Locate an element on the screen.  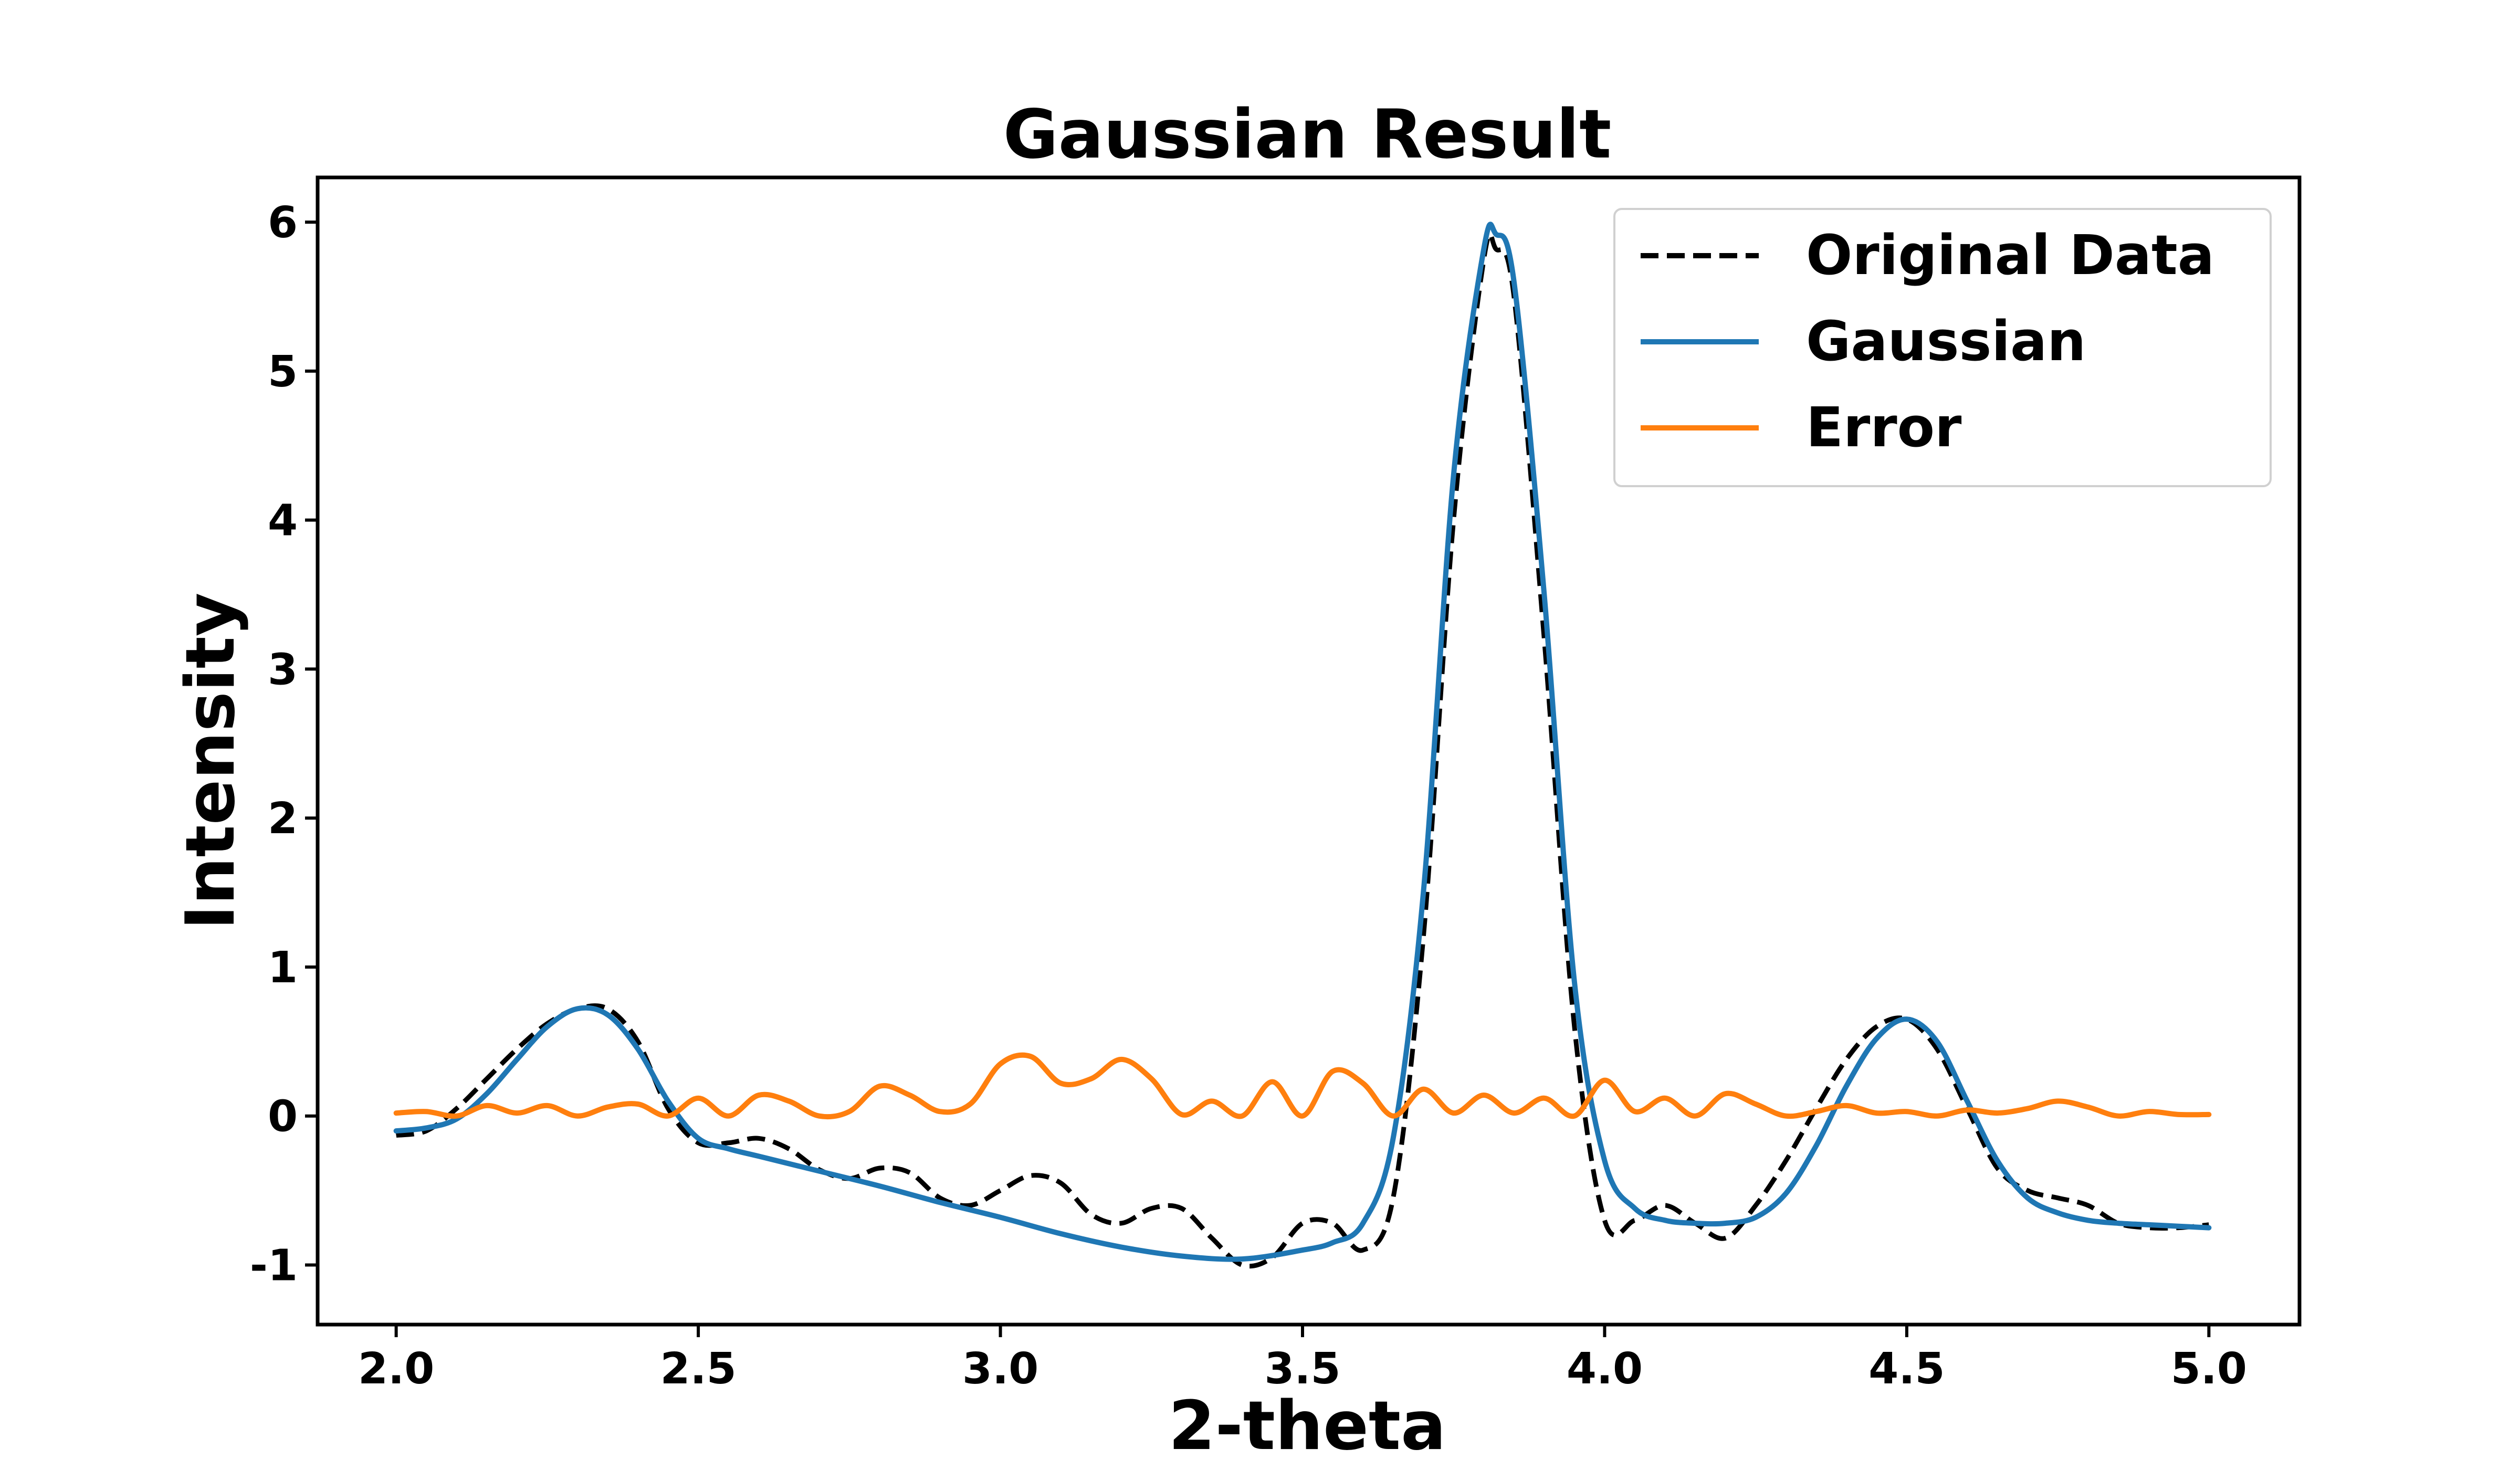
x-tick-label: 2.0 is located at coordinates (396, 1369).